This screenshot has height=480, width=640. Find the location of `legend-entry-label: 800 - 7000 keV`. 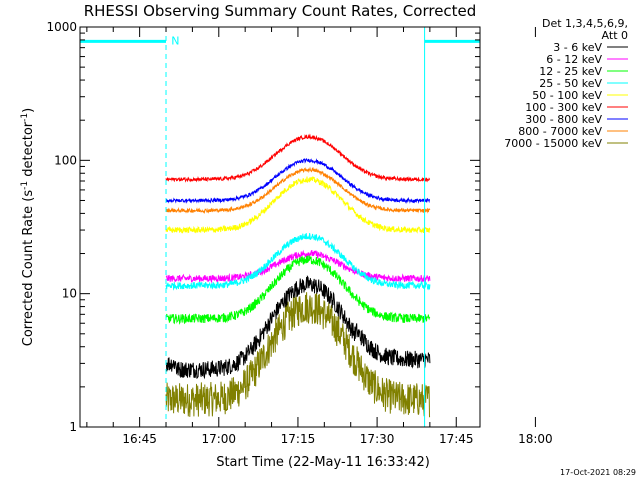

legend-entry-label: 800 - 7000 keV is located at coordinates (560, 131).